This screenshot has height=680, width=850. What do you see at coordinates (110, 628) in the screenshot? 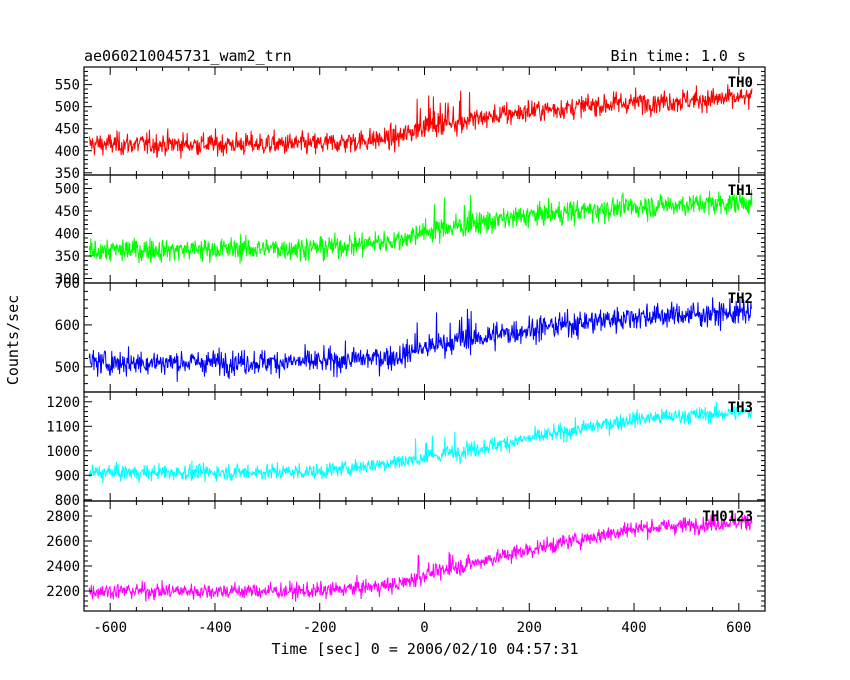
I see `x-tick-label: -600` at bounding box center [110, 628].